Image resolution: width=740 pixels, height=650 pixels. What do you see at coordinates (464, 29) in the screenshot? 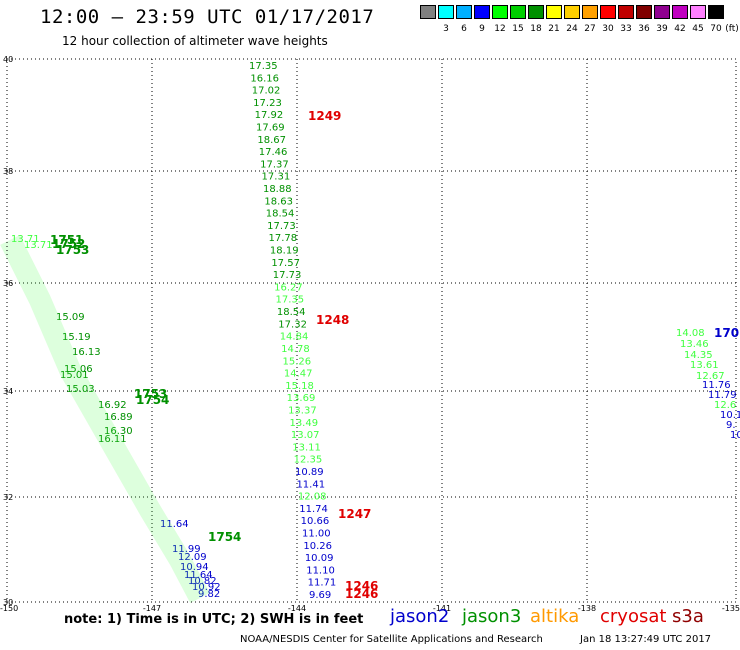
I see `scale-label: 6` at bounding box center [464, 29].